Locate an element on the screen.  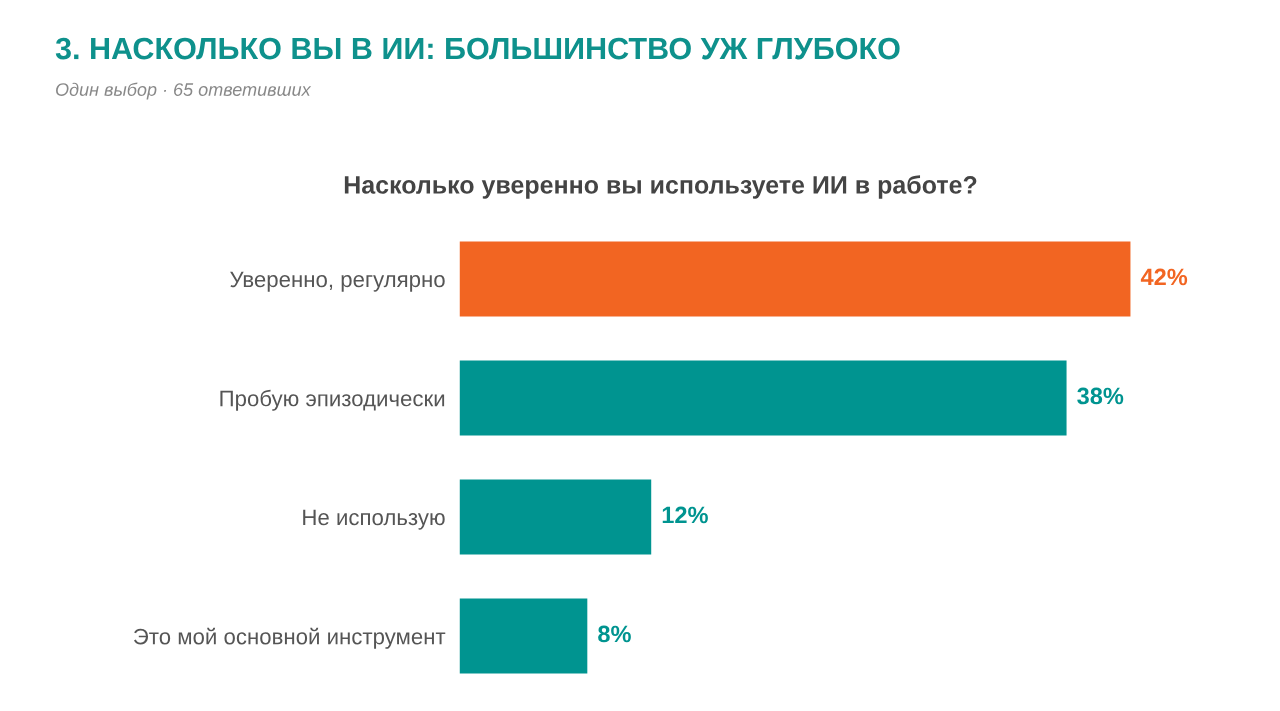
y-tick-label: Уверенно, регулярно is located at coordinates (337, 281).